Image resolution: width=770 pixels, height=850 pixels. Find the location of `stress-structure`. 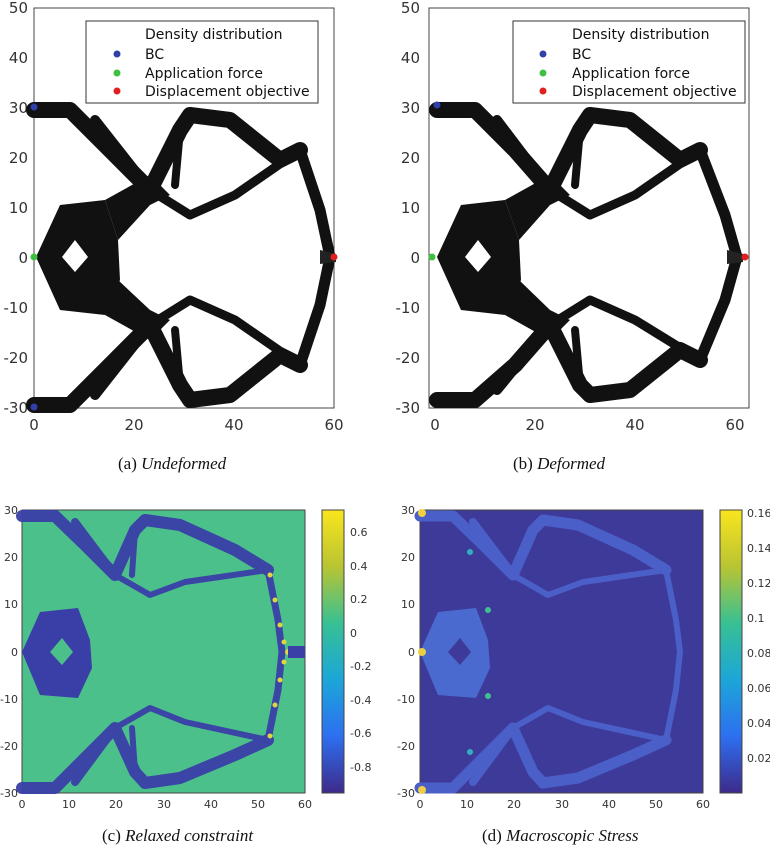

stress-structure is located at coordinates (548, 652).